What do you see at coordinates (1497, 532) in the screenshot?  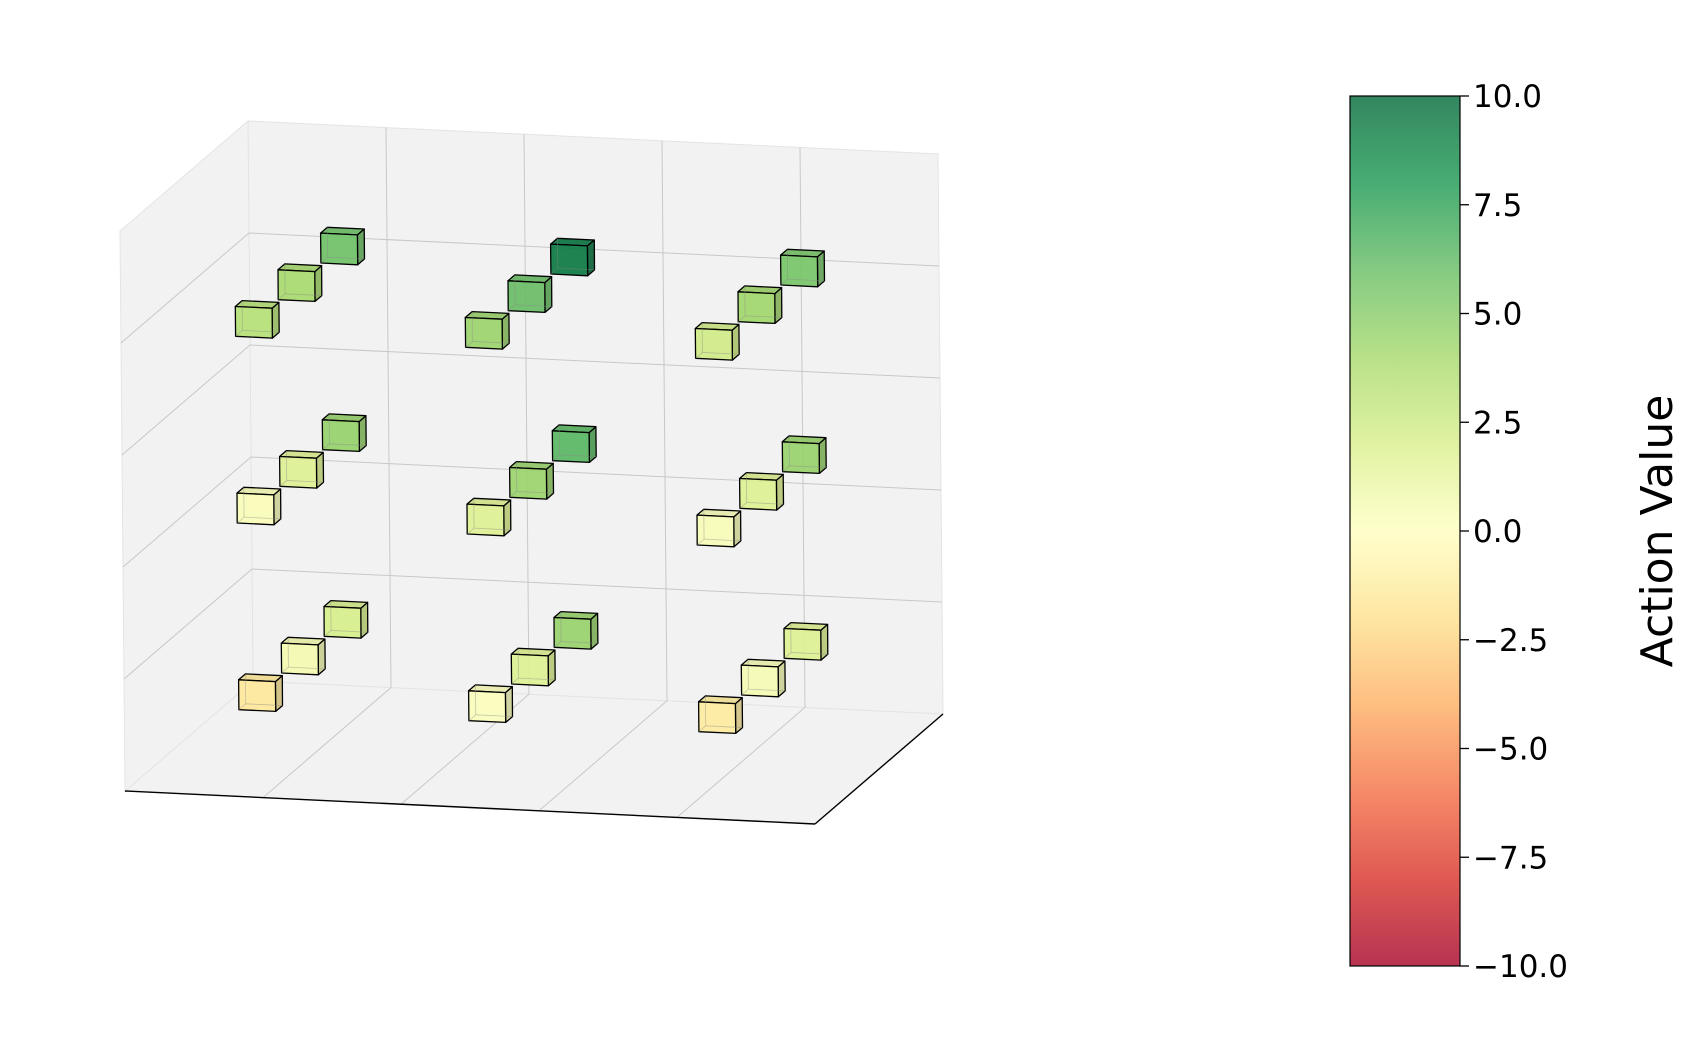 I see `colorbar-tick-label: 0.0` at bounding box center [1497, 532].